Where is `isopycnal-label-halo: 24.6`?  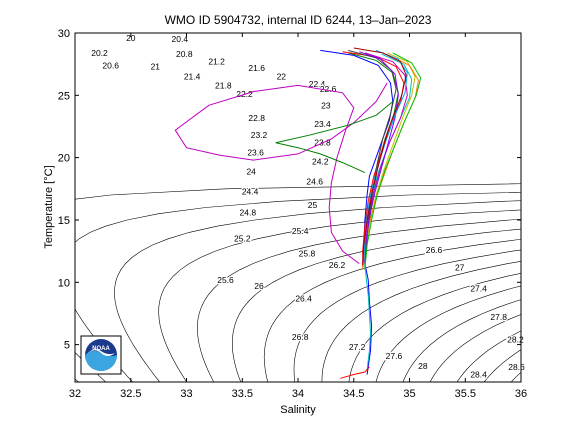 isopycnal-label-halo: 24.6 is located at coordinates (314, 181).